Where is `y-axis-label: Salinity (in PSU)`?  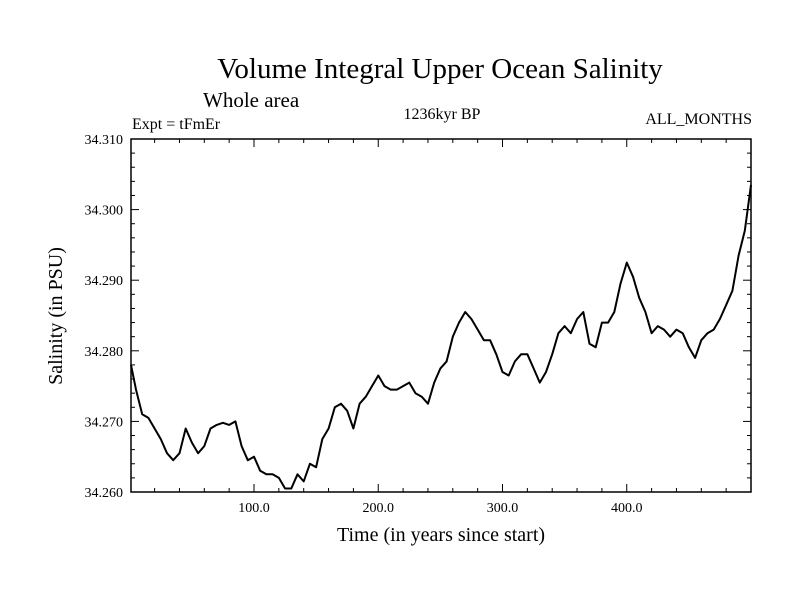 y-axis-label: Salinity (in PSU) is located at coordinates (56, 316).